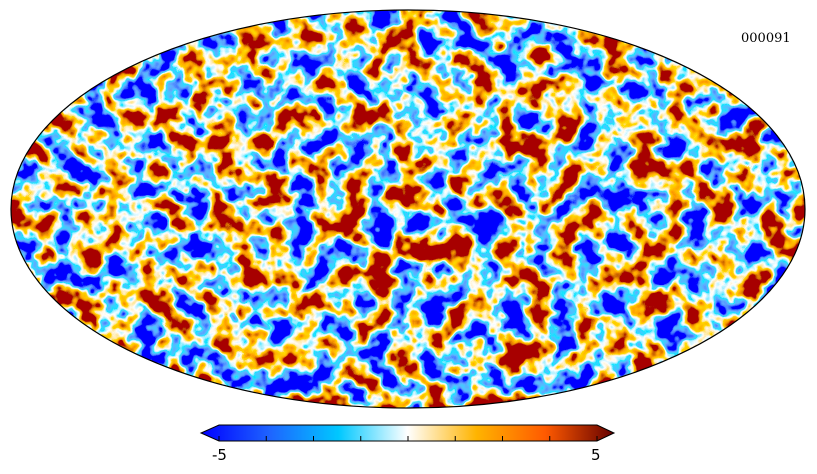 The width and height of the screenshot is (817, 474). Describe the element at coordinates (408, 438) in the screenshot. I see `colorbar-ticks` at that location.